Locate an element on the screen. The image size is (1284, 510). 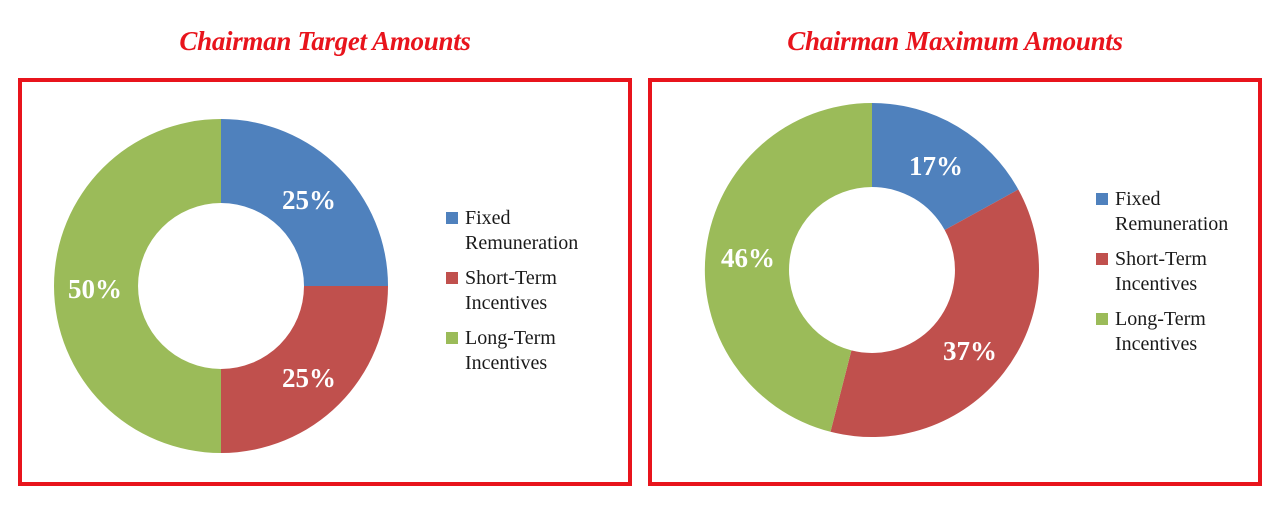
left-chart-title: Chairman Target Amounts is located at coordinates (325, 41).